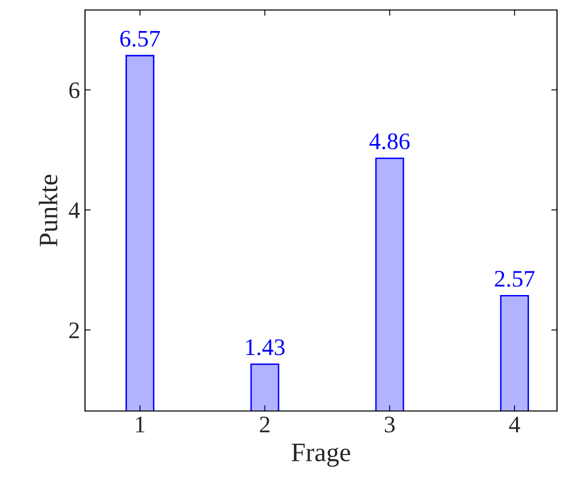  I want to click on data-label: 2.57, so click(514, 278).